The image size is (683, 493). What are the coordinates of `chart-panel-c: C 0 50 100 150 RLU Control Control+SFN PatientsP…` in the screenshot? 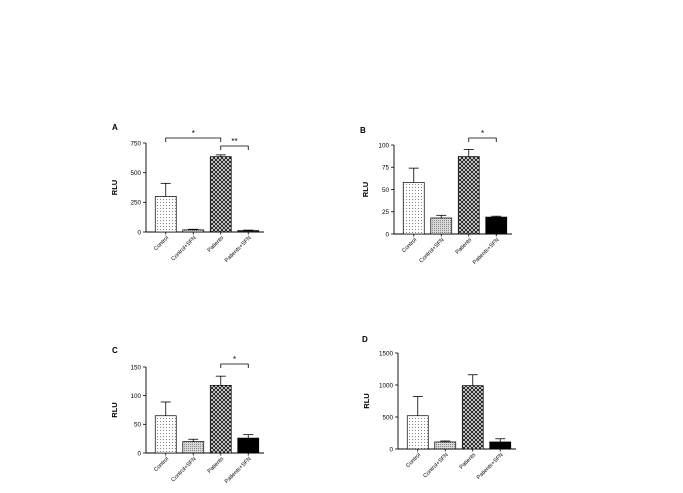 It's located at (187, 415).